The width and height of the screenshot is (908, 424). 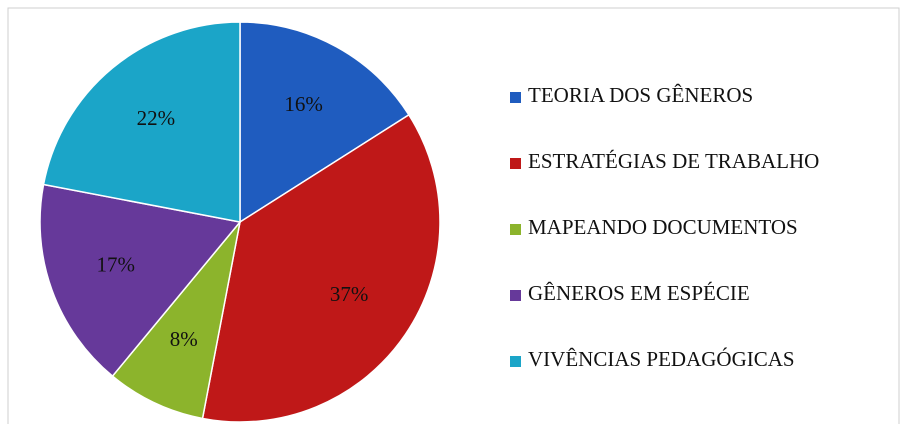 I want to click on data-label: 22%, so click(x=156, y=118).